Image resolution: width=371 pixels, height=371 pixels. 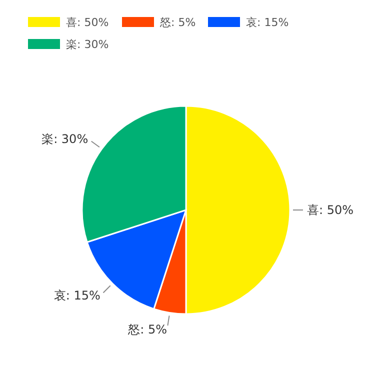 I want to click on legend-label: 怒: 5%, so click(x=177, y=22).